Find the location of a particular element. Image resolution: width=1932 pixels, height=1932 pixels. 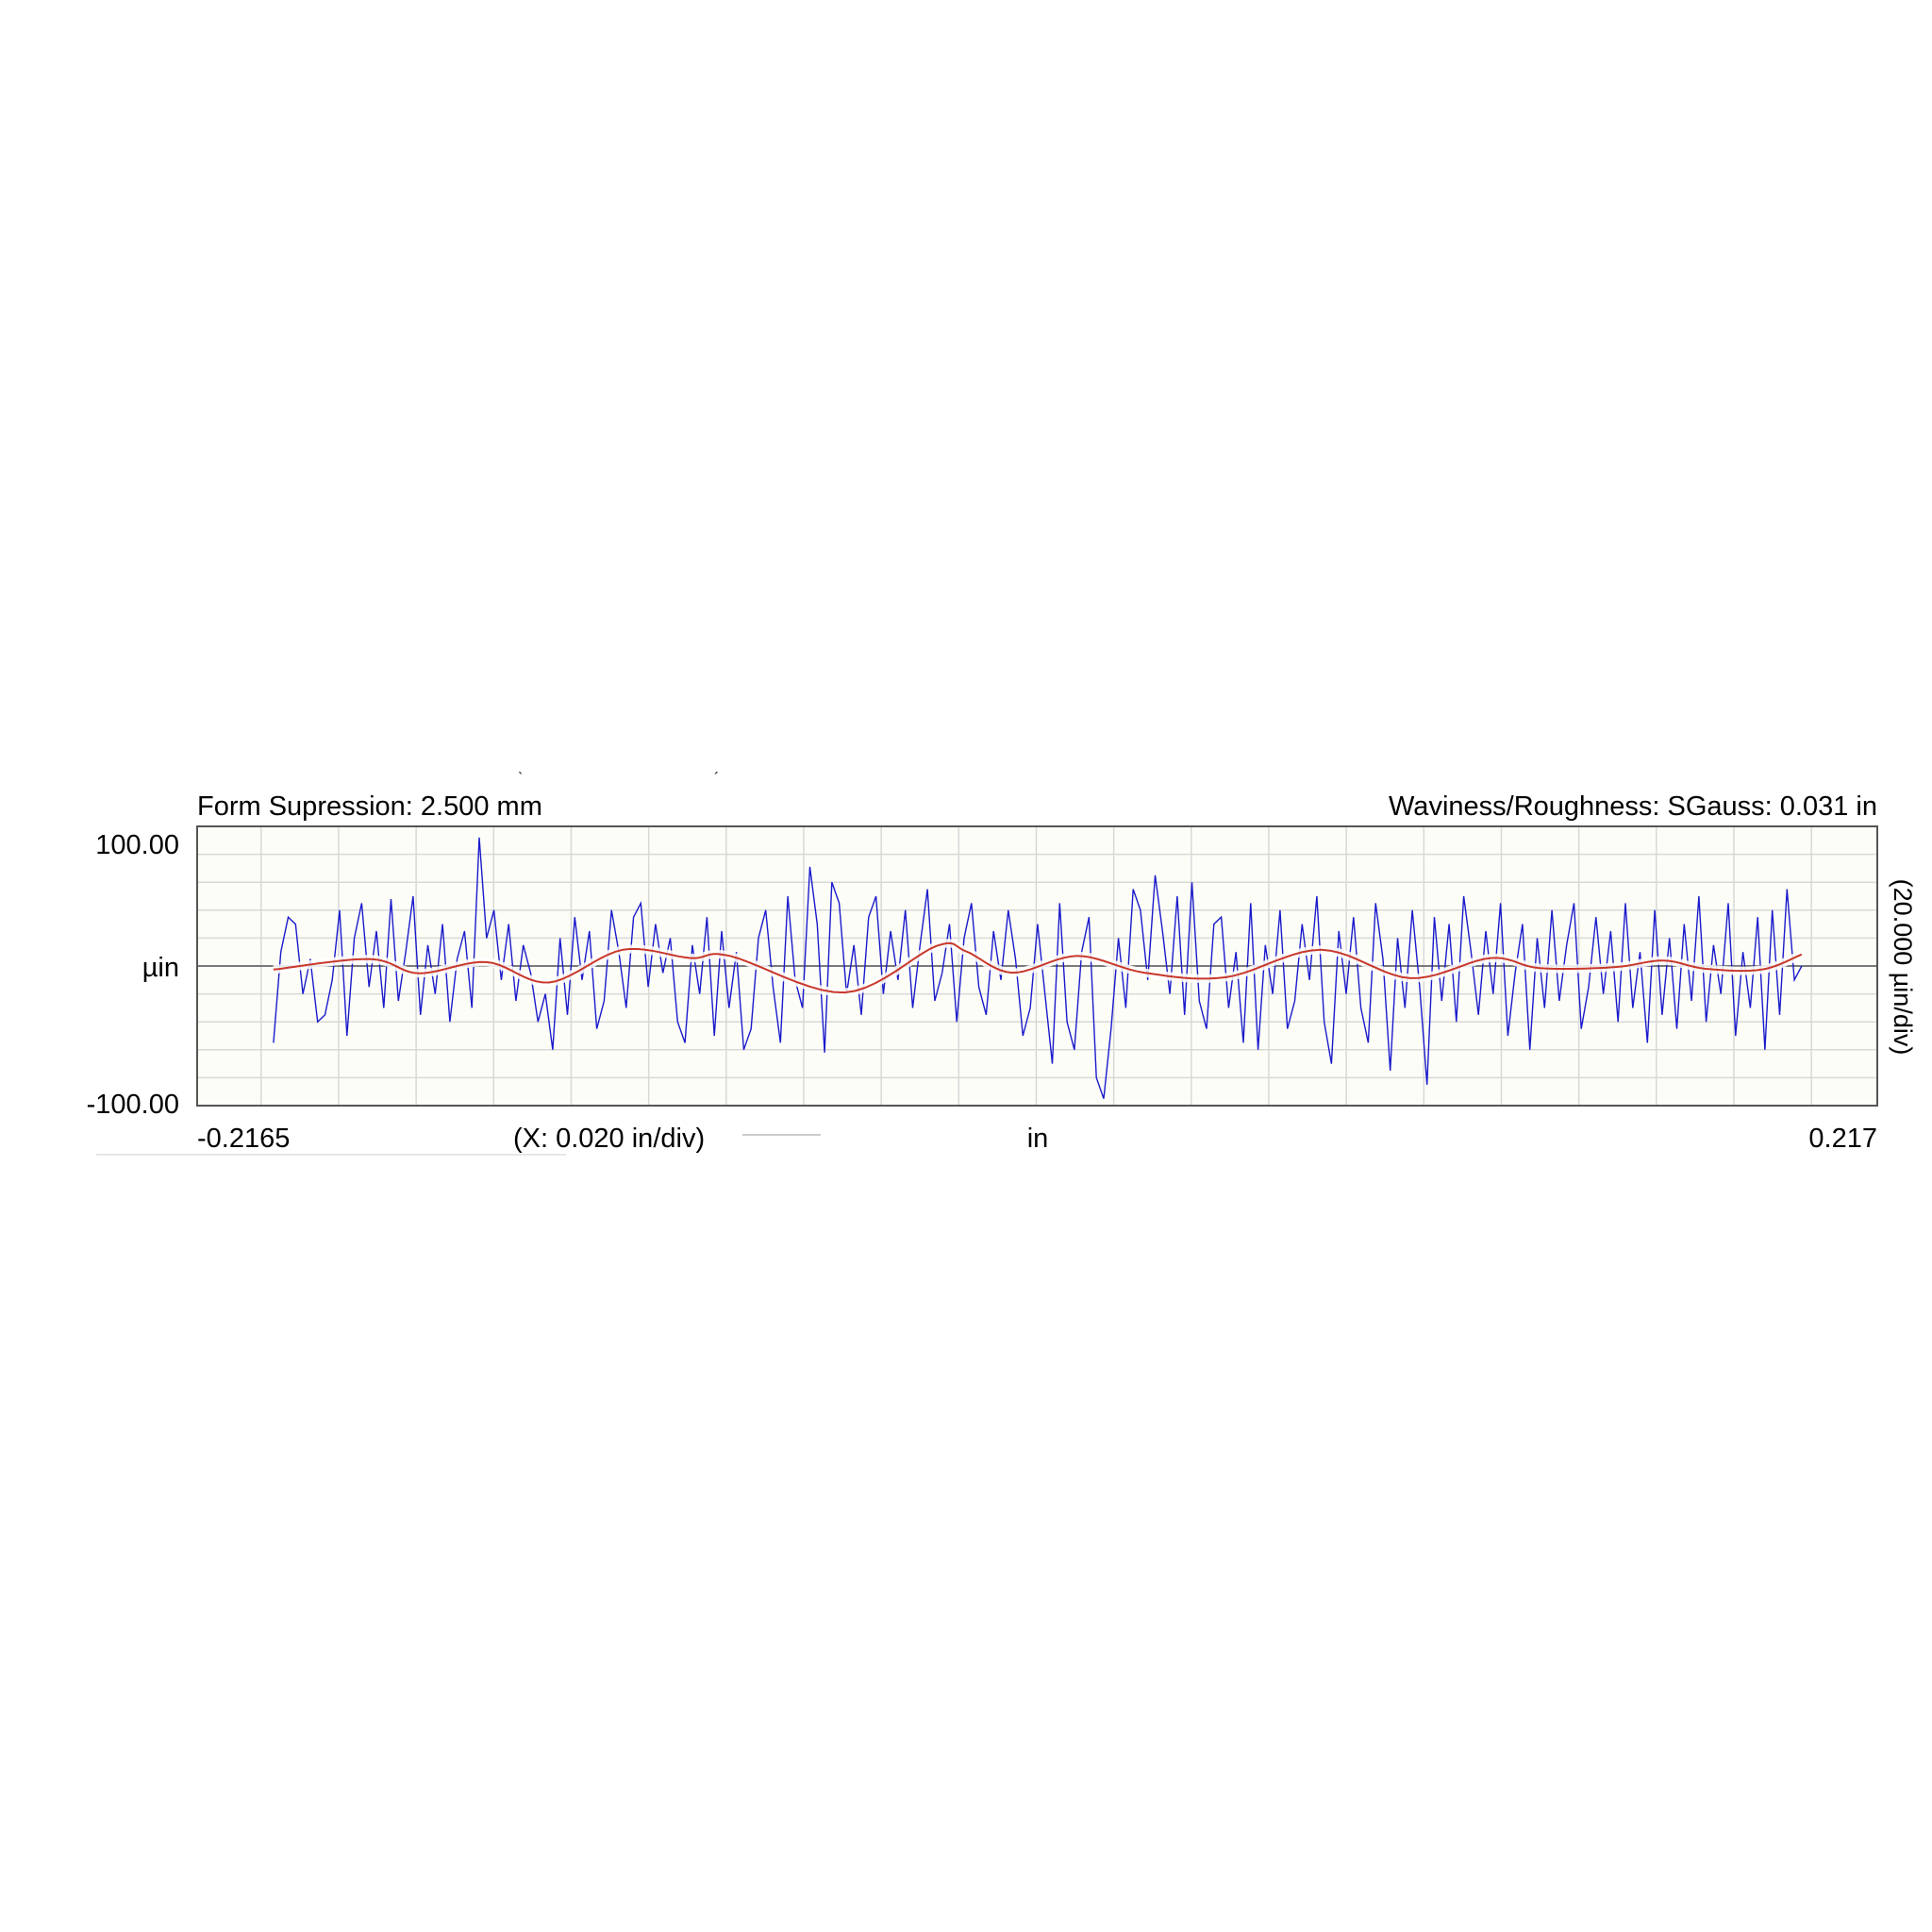

plot-frame is located at coordinates (1037, 966).